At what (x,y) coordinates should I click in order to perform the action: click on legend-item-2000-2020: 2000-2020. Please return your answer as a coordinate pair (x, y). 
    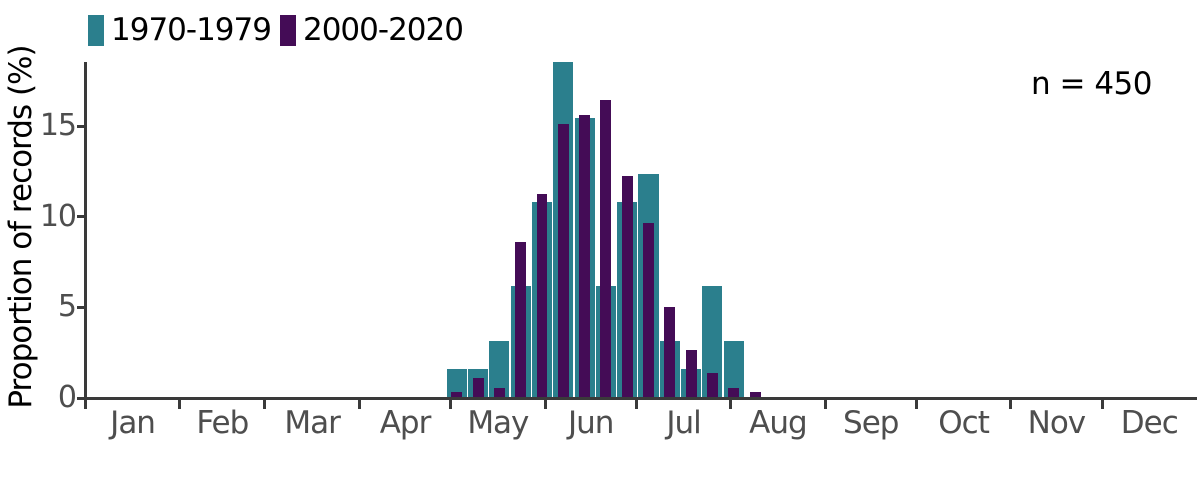
    Looking at the image, I should click on (371, 30).